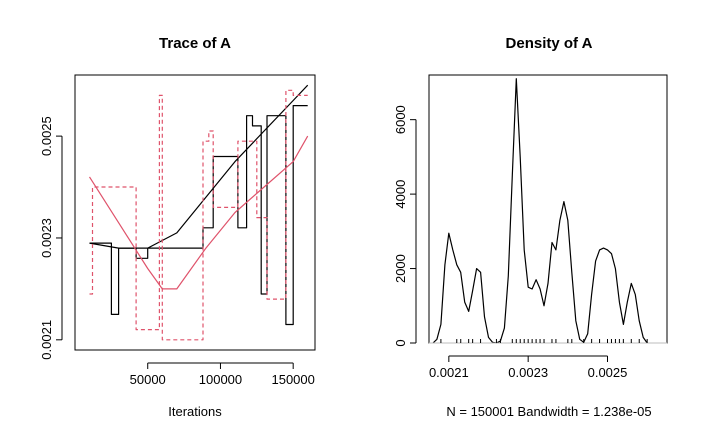  I want to click on trace-x-tick-label: 100000, so click(220, 379).